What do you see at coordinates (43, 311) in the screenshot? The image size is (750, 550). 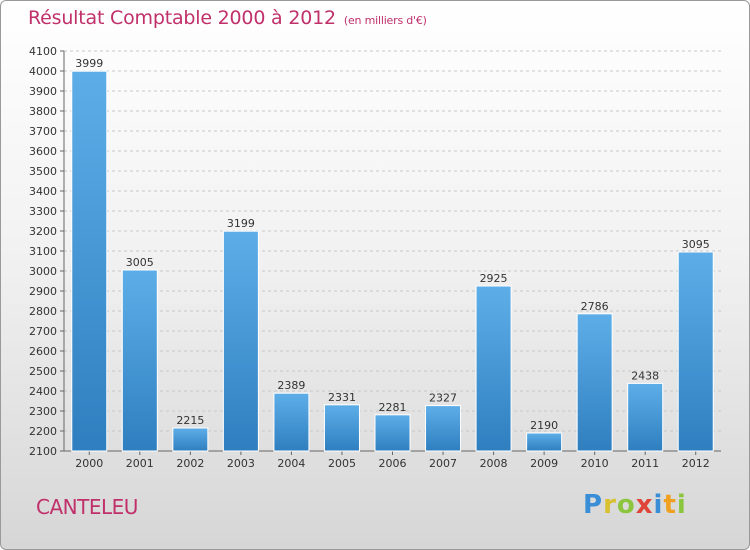 I see `y-tick-label: 2800` at bounding box center [43, 311].